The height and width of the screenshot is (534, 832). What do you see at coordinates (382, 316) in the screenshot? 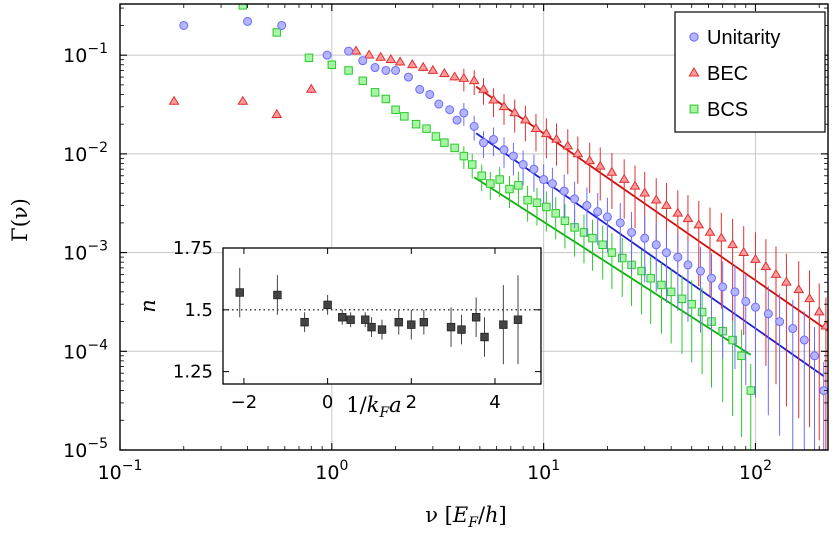
I see `inset-background` at bounding box center [382, 316].